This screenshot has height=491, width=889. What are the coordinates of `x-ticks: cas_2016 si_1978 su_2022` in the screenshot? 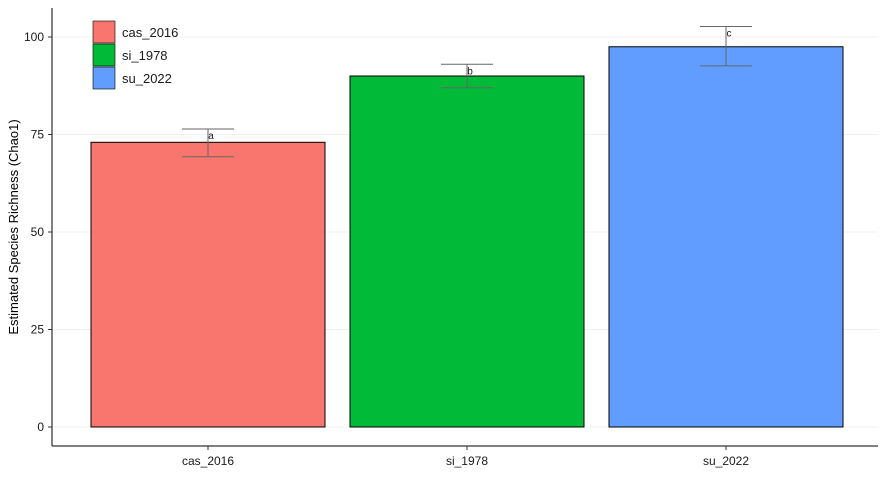 It's located at (465, 457).